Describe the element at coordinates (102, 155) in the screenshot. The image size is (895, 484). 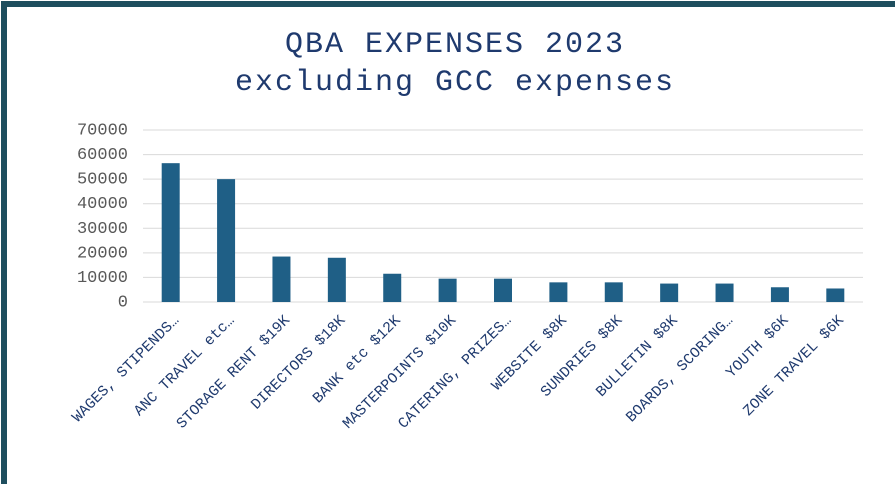
I see `y-tick-label: 60000` at that location.